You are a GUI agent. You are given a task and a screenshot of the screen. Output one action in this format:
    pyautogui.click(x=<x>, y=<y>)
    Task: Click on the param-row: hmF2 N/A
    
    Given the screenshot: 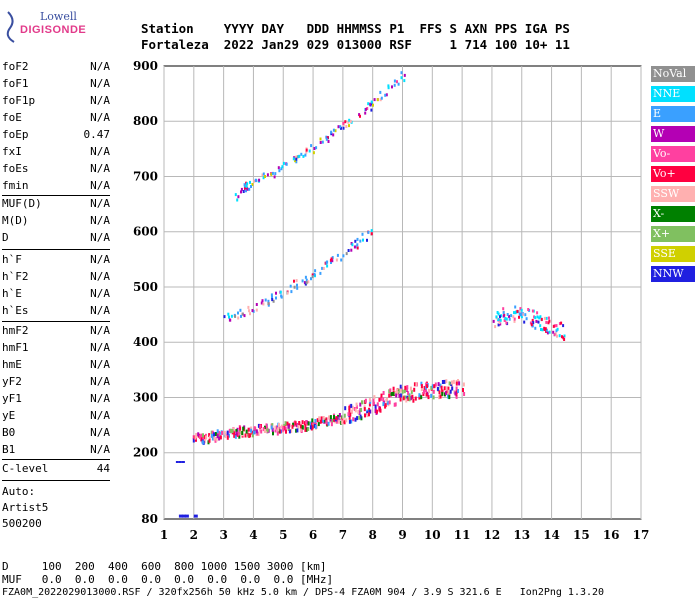 What is the action you would take?
    pyautogui.click(x=56, y=330)
    